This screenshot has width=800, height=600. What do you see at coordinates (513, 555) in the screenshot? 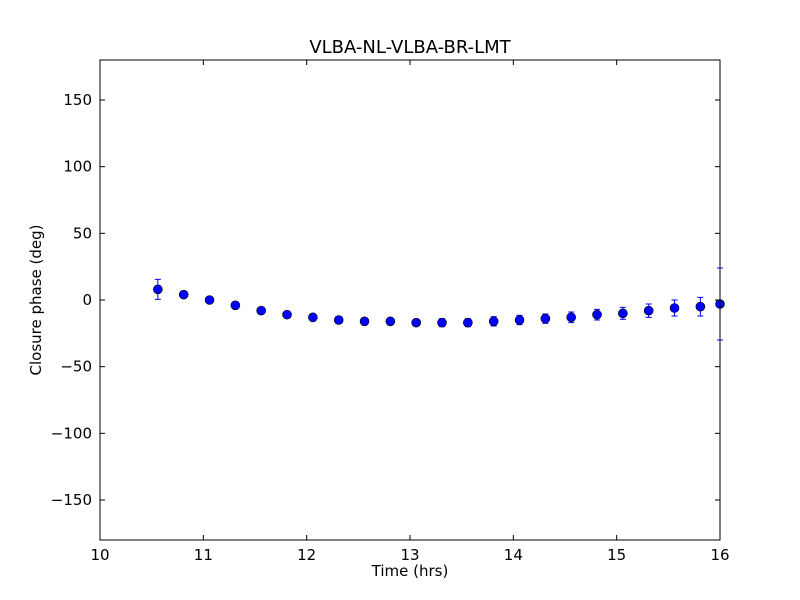
I see `x-tick-label: 14` at bounding box center [513, 555].